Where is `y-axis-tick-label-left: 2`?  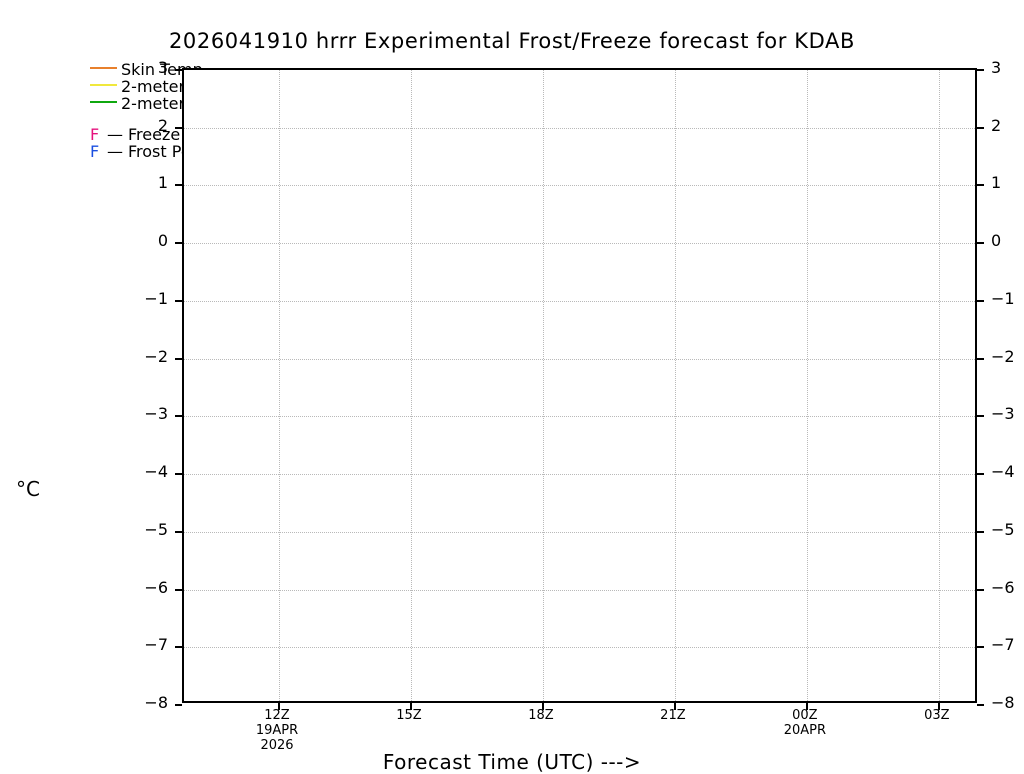
y-axis-tick-label-left: 2 is located at coordinates (162, 125).